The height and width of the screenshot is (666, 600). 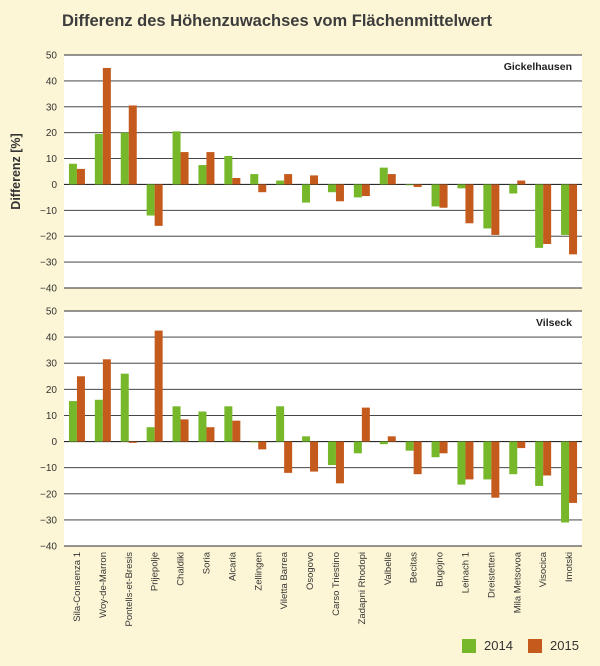 I want to click on x-category-label: Viletta Barrea, so click(x=284, y=580).